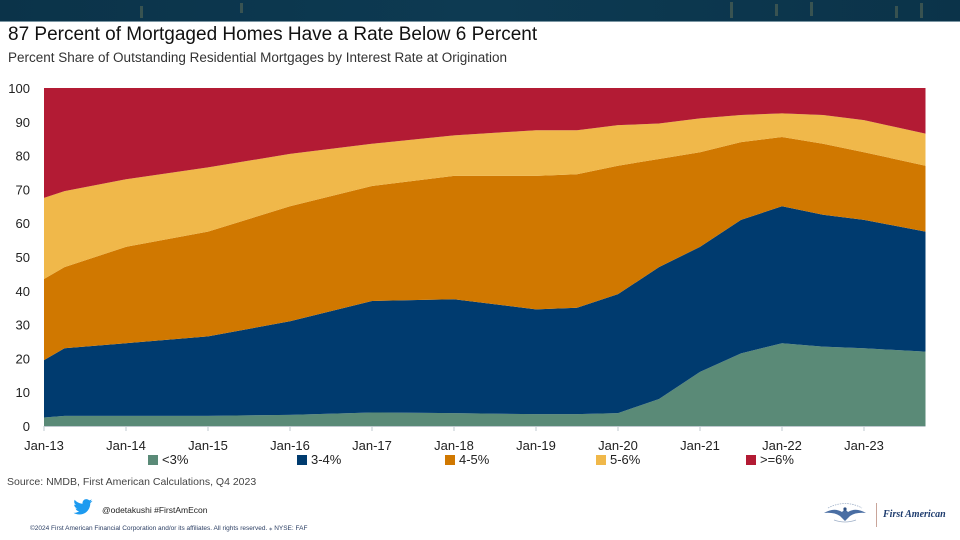 The width and height of the screenshot is (960, 540). Describe the element at coordinates (777, 459) in the screenshot. I see `legend-label: >=6%` at that location.